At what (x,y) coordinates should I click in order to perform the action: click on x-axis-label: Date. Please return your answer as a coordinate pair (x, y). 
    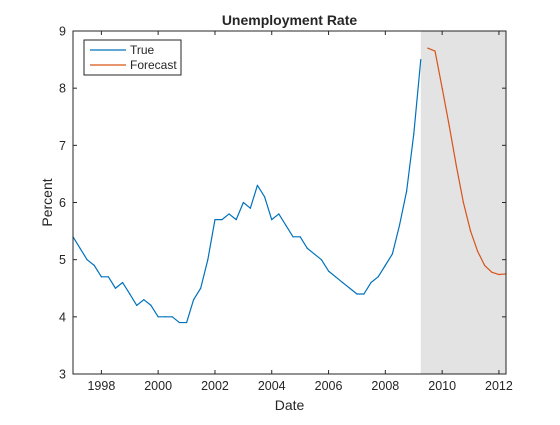
    Looking at the image, I should click on (290, 405).